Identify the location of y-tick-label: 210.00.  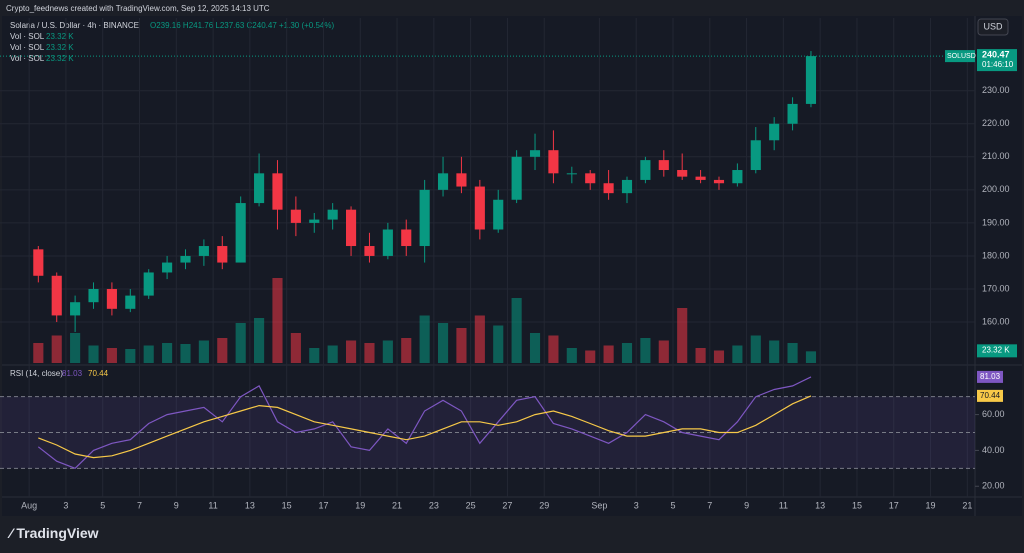
(996, 156).